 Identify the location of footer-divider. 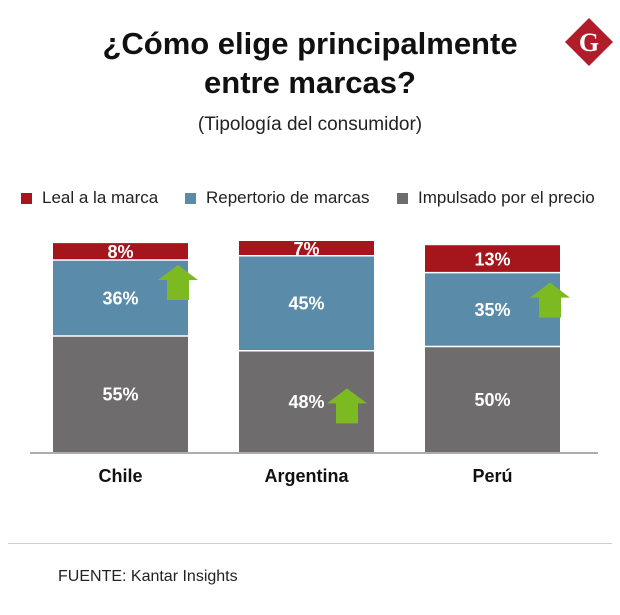
(310, 543).